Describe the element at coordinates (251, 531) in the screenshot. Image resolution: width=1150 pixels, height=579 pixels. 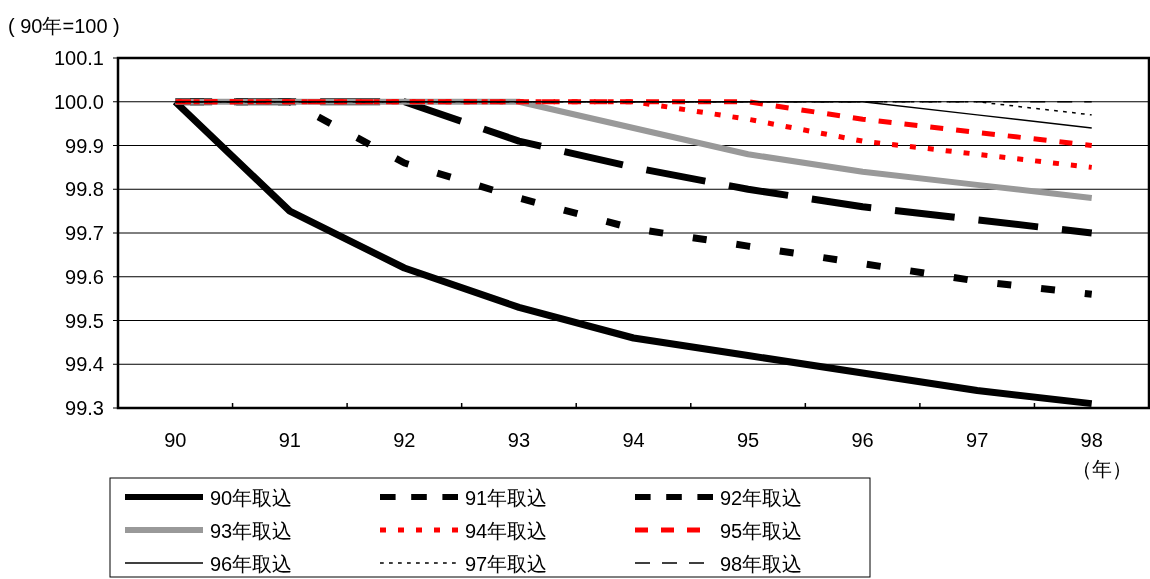
I see `legend-label: 93年取込` at that location.